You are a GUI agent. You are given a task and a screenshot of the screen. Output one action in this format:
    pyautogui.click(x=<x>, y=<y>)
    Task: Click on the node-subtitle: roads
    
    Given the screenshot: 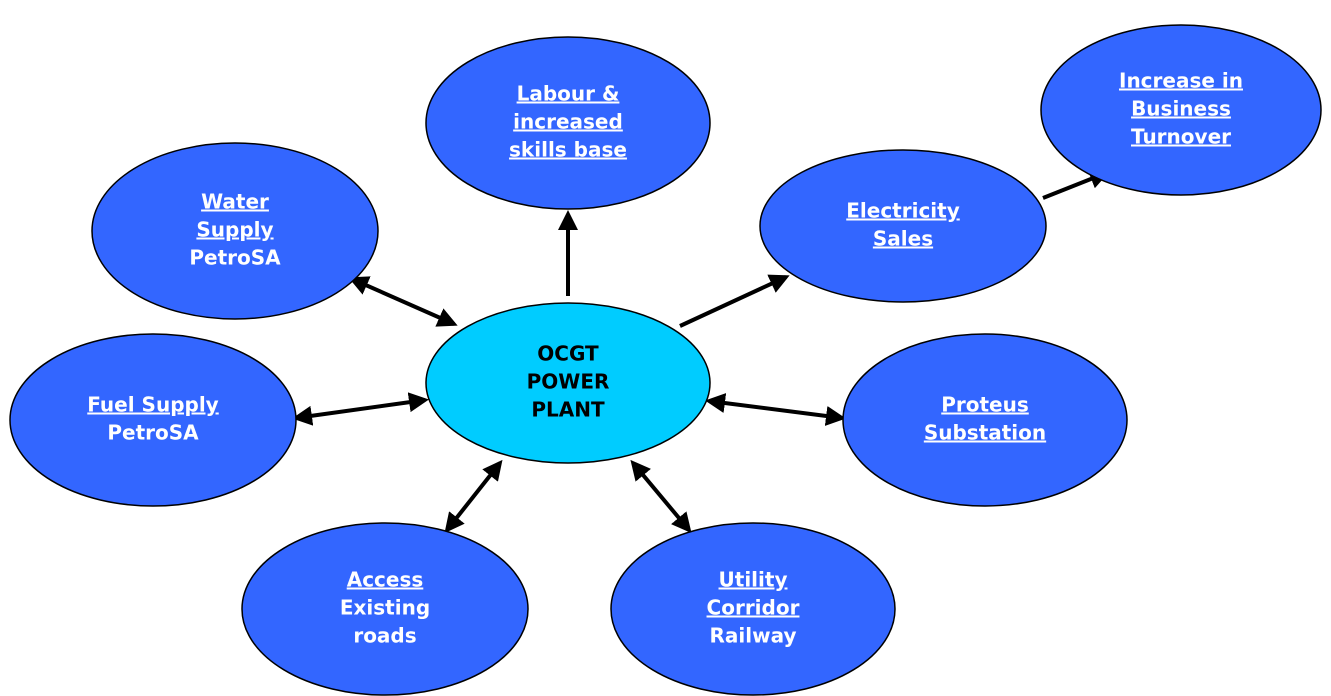 What is the action you would take?
    pyautogui.click(x=384, y=636)
    